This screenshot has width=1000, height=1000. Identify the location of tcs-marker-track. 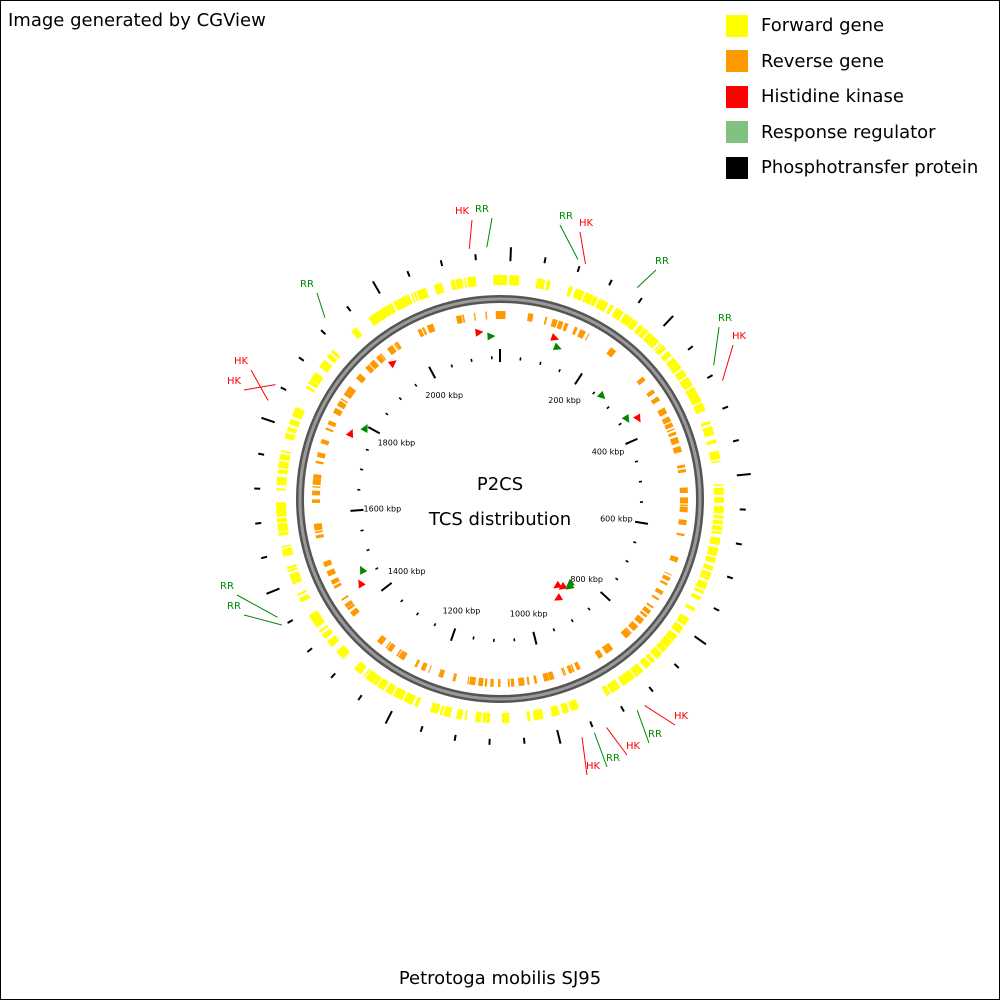
(493, 464).